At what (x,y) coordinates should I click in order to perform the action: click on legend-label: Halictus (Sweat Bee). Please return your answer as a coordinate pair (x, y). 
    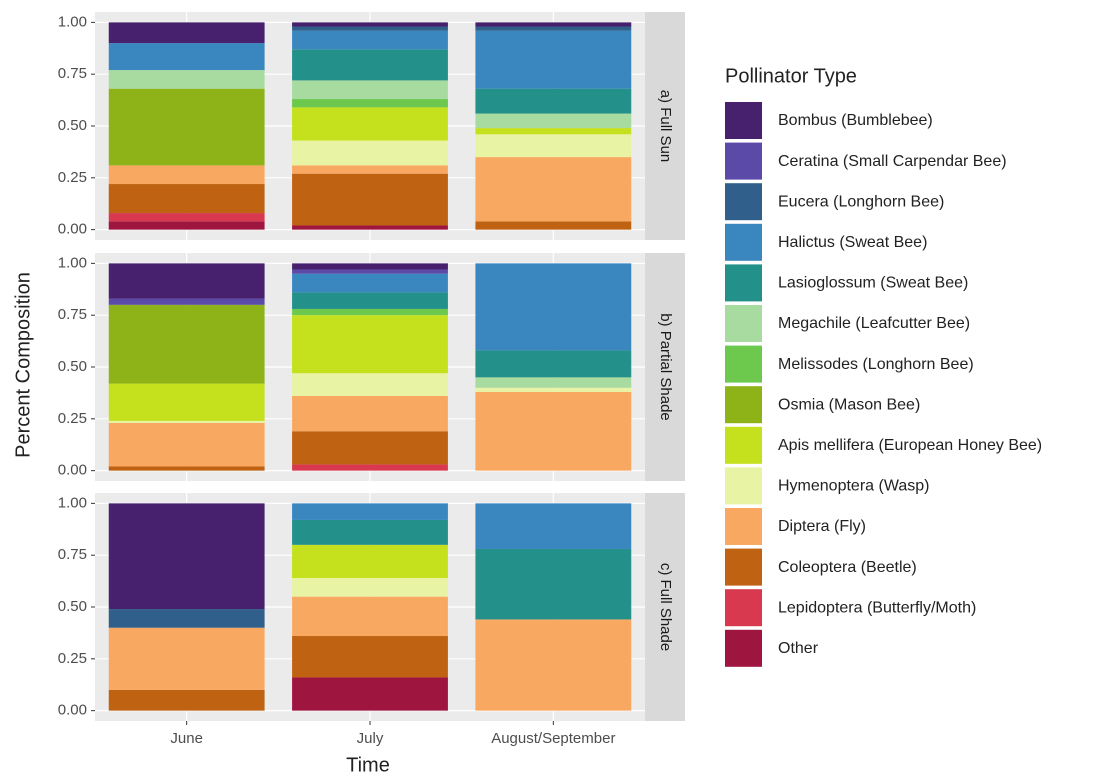
    Looking at the image, I should click on (852, 242).